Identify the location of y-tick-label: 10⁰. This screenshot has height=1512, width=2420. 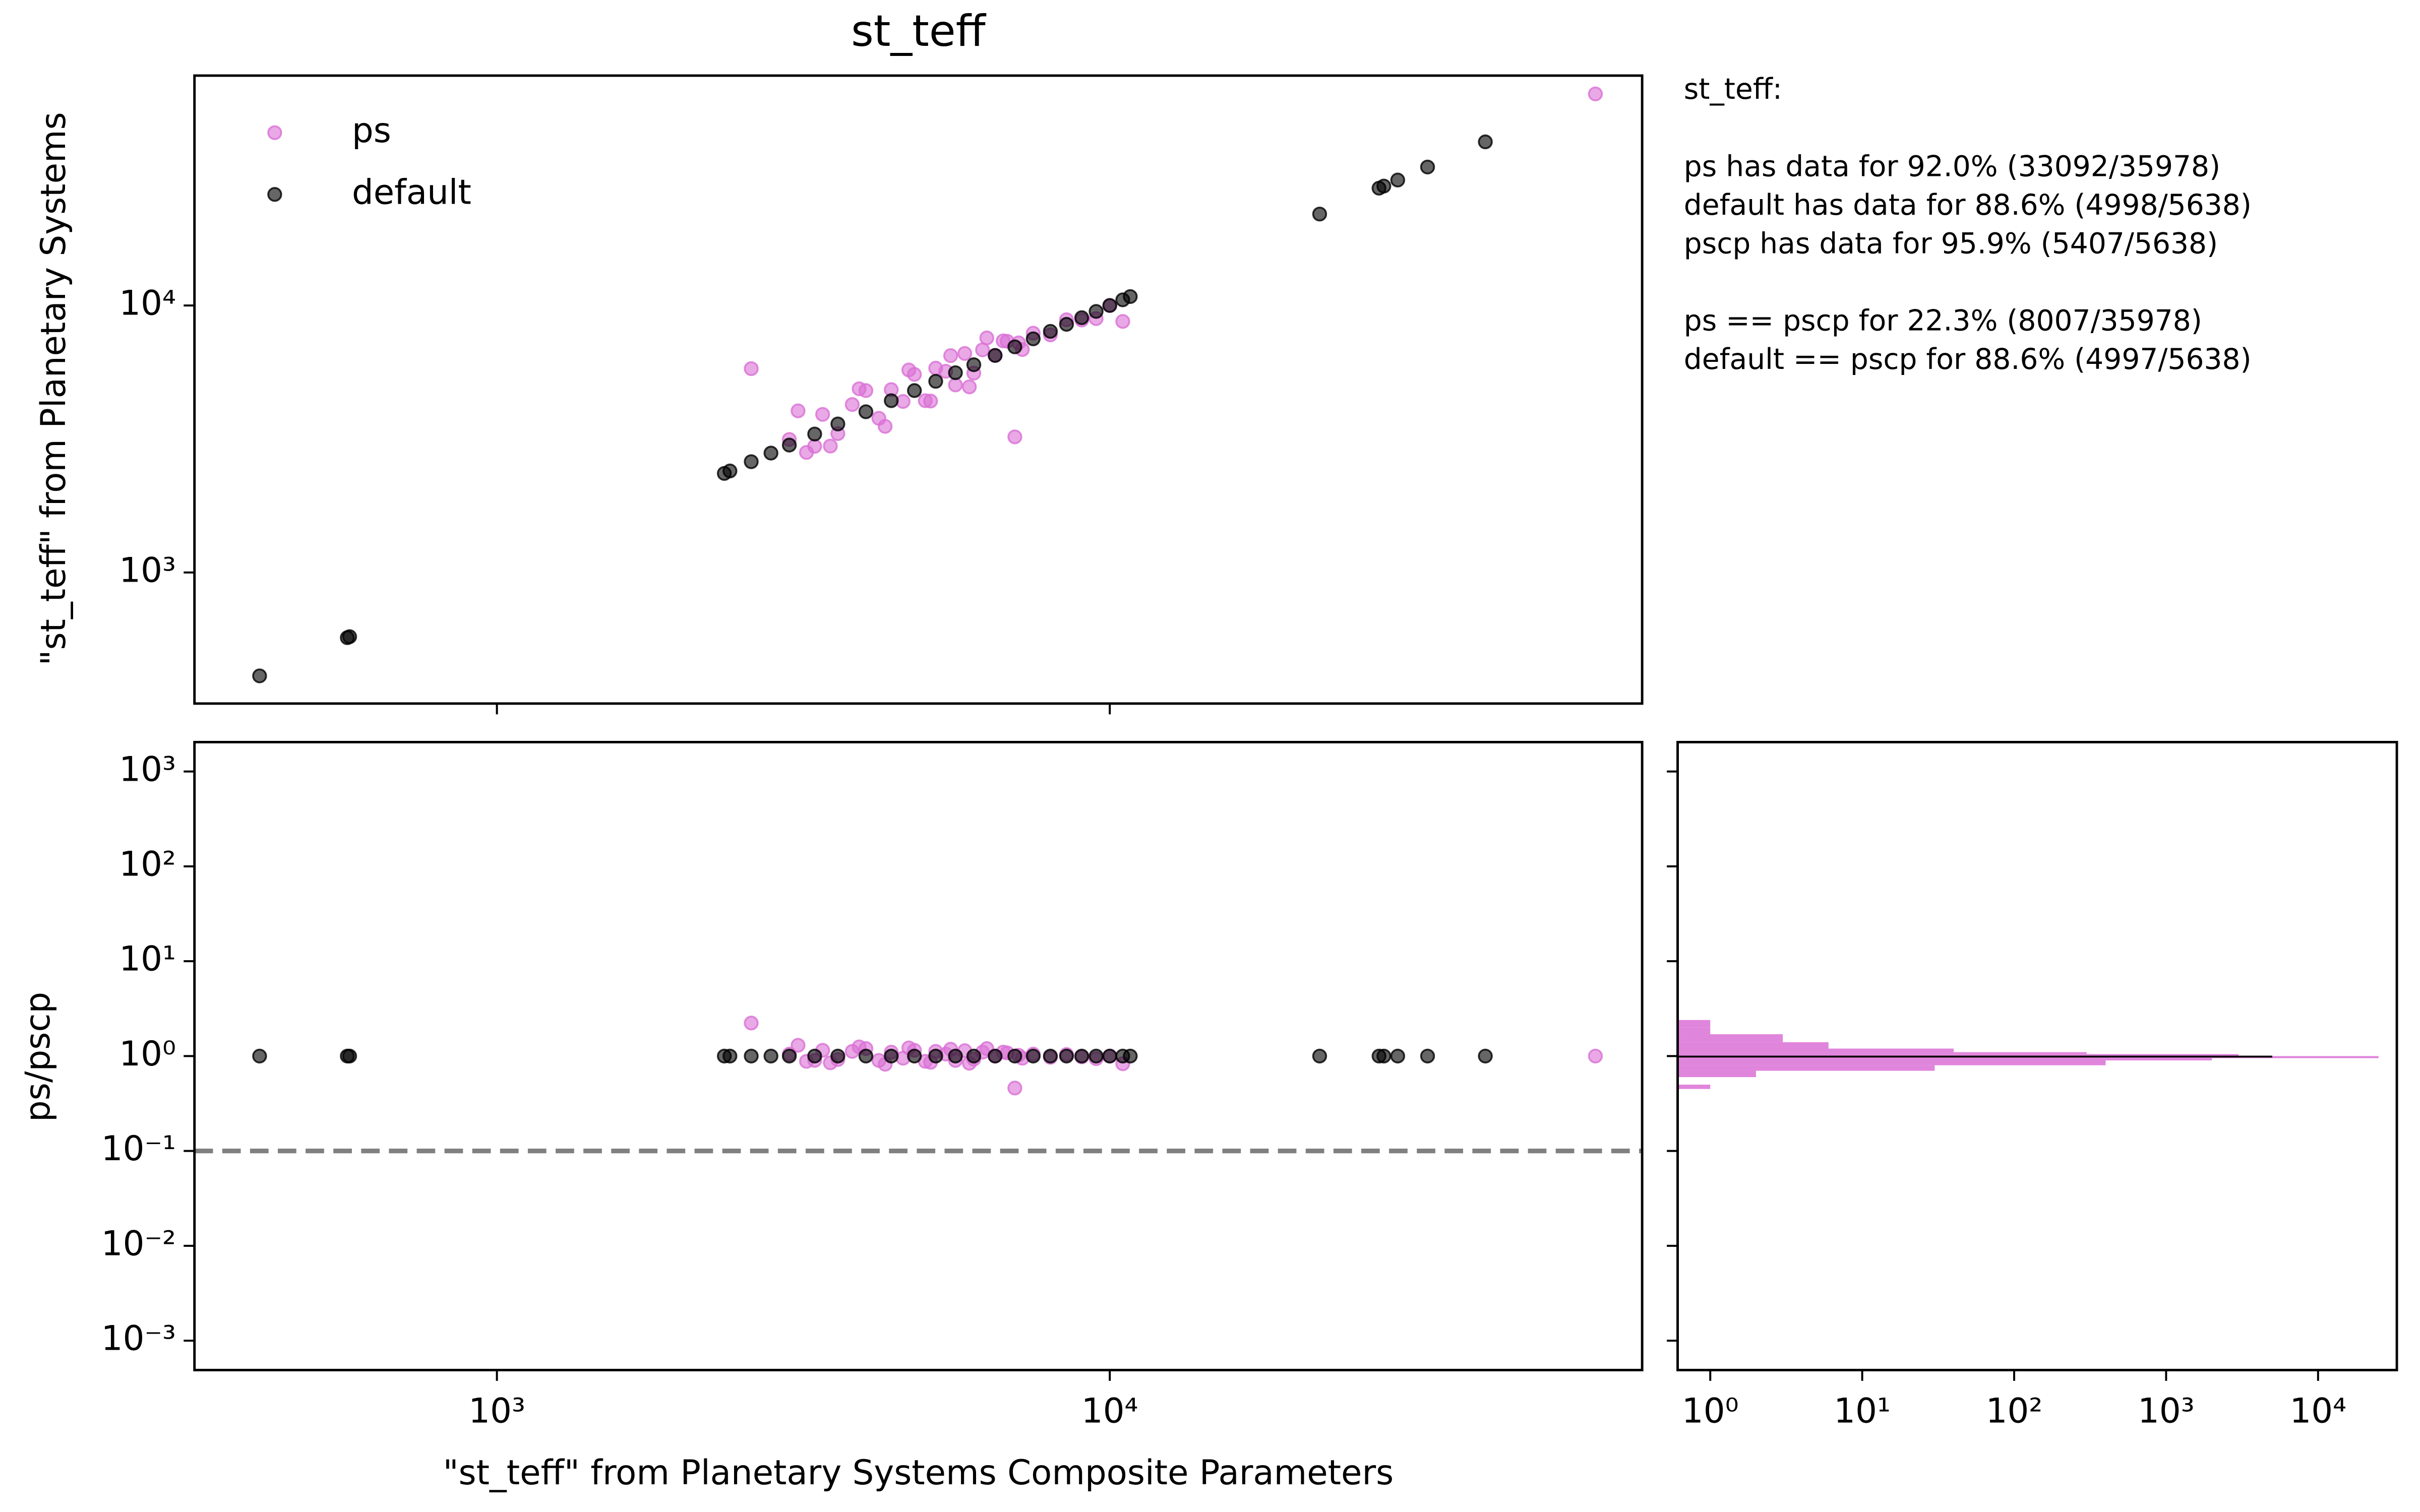
(147, 1054).